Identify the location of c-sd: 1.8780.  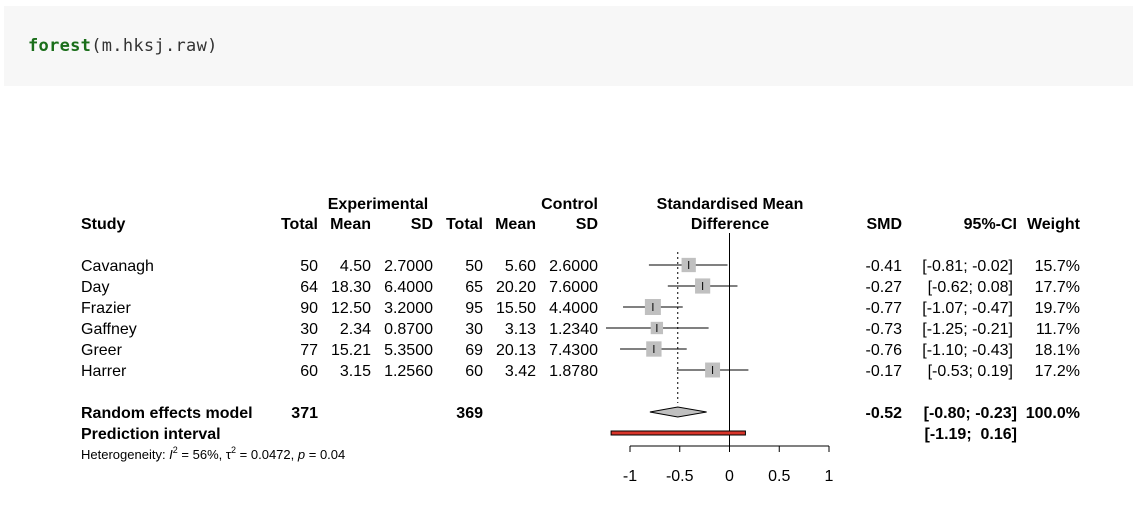
(573, 371).